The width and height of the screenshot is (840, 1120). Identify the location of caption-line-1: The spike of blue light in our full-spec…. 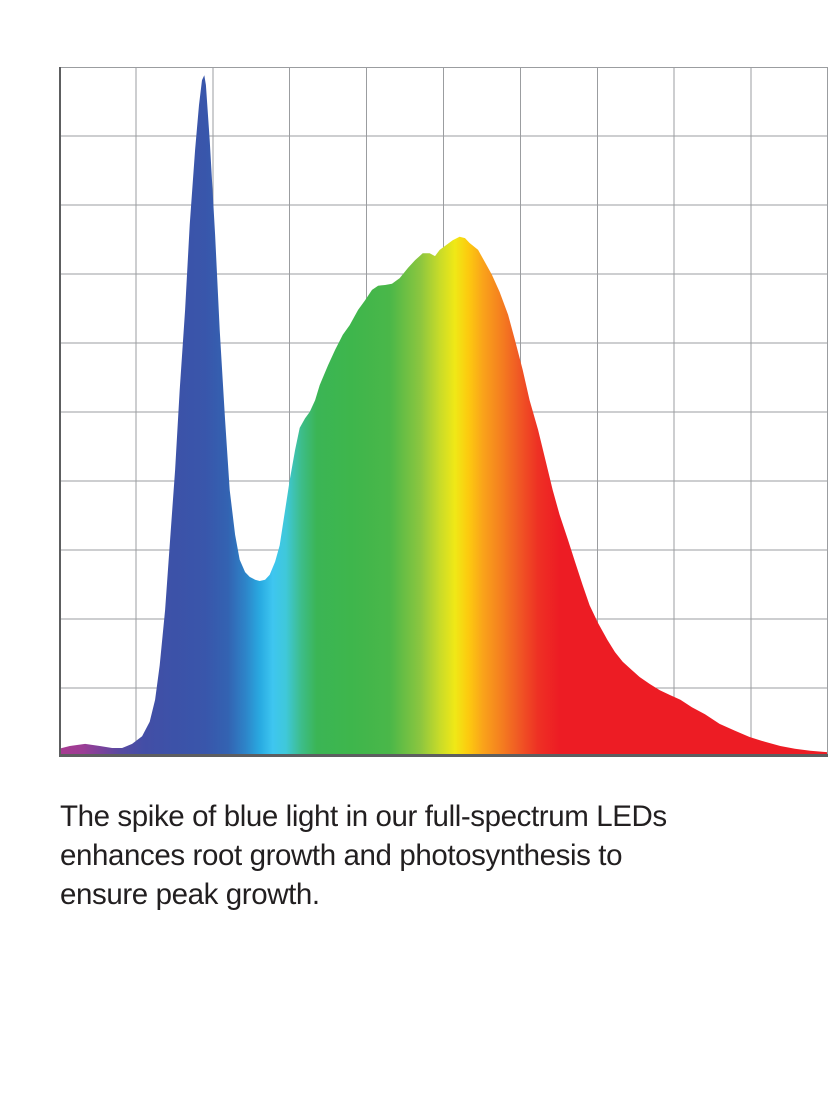
(363, 816).